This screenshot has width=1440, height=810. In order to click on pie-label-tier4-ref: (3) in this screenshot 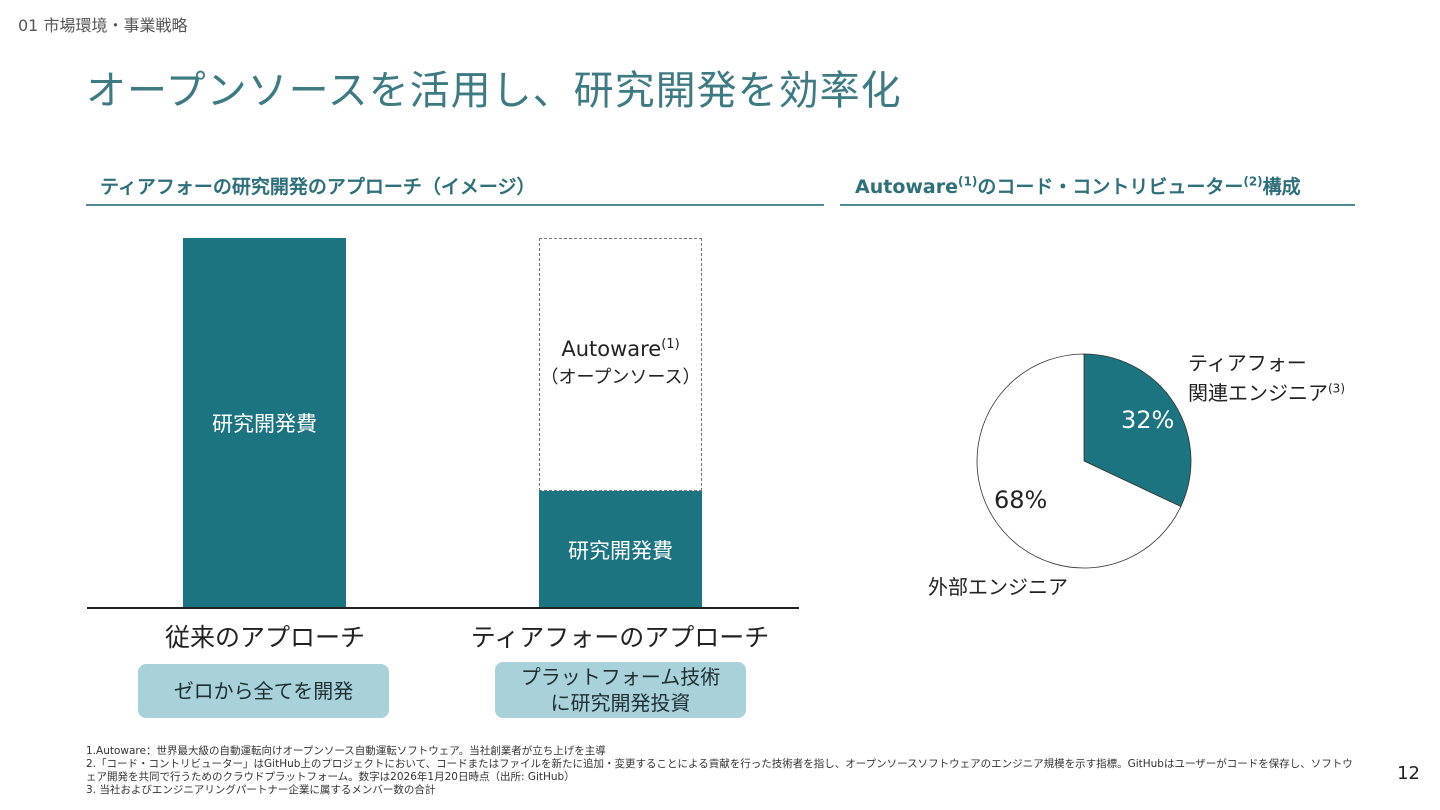, I will do `click(1336, 388)`.